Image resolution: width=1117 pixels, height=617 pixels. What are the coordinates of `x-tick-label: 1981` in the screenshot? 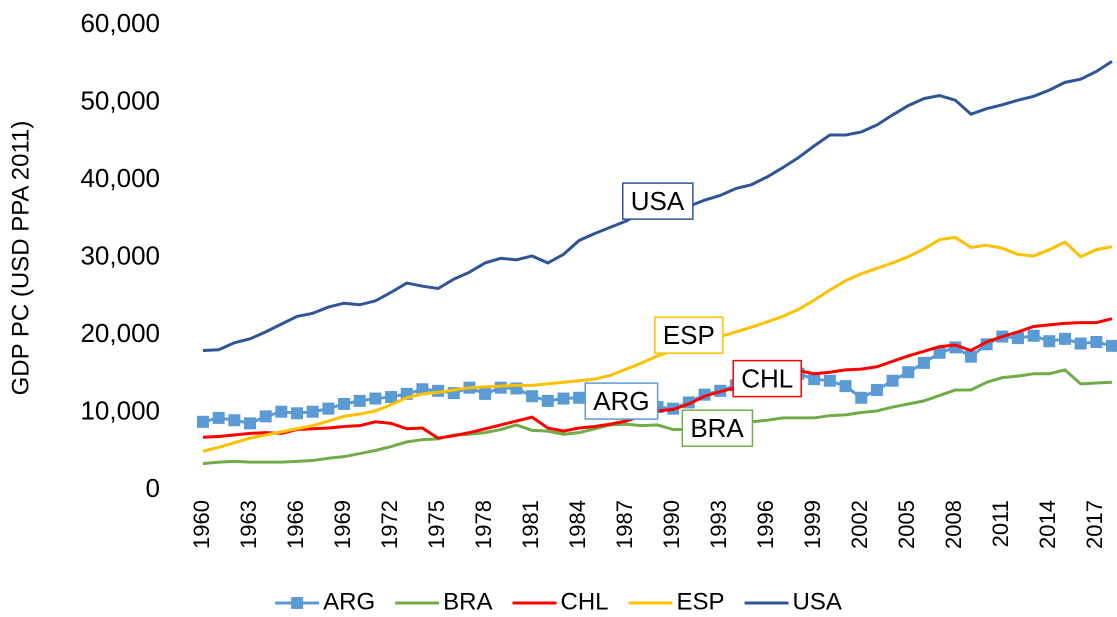 It's located at (530, 524).